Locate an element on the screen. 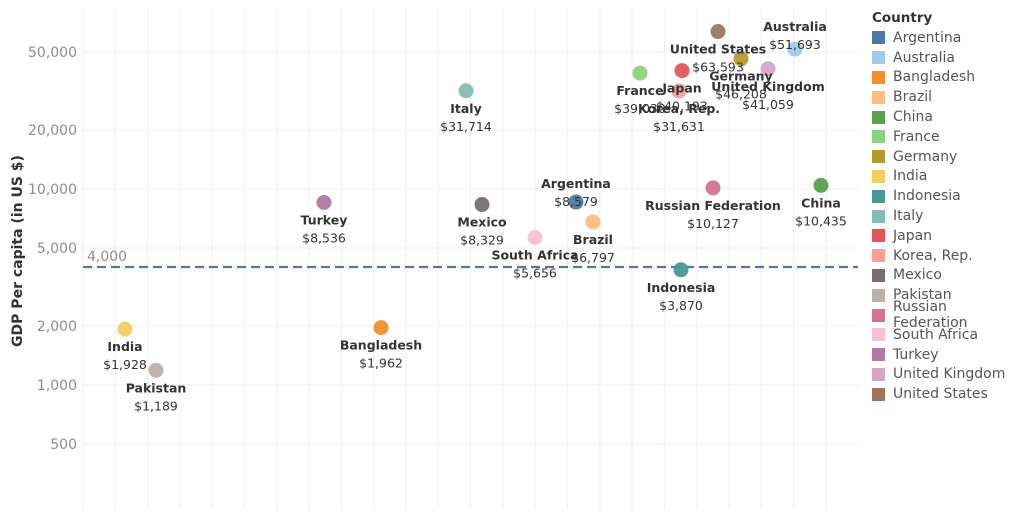  point-value-italy: $31,714 is located at coordinates (466, 126).